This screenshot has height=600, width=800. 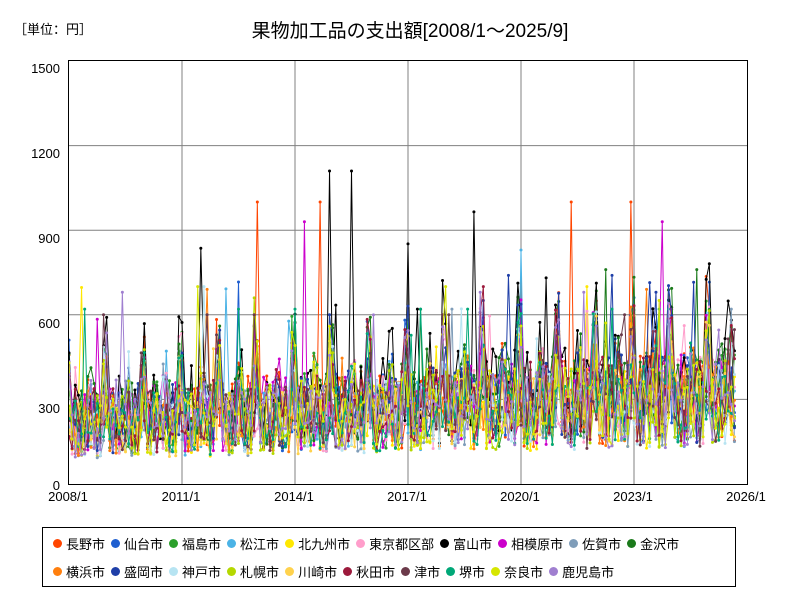 What do you see at coordinates (746, 496) in the screenshot?
I see `x-tick-2026: 2026/1` at bounding box center [746, 496].